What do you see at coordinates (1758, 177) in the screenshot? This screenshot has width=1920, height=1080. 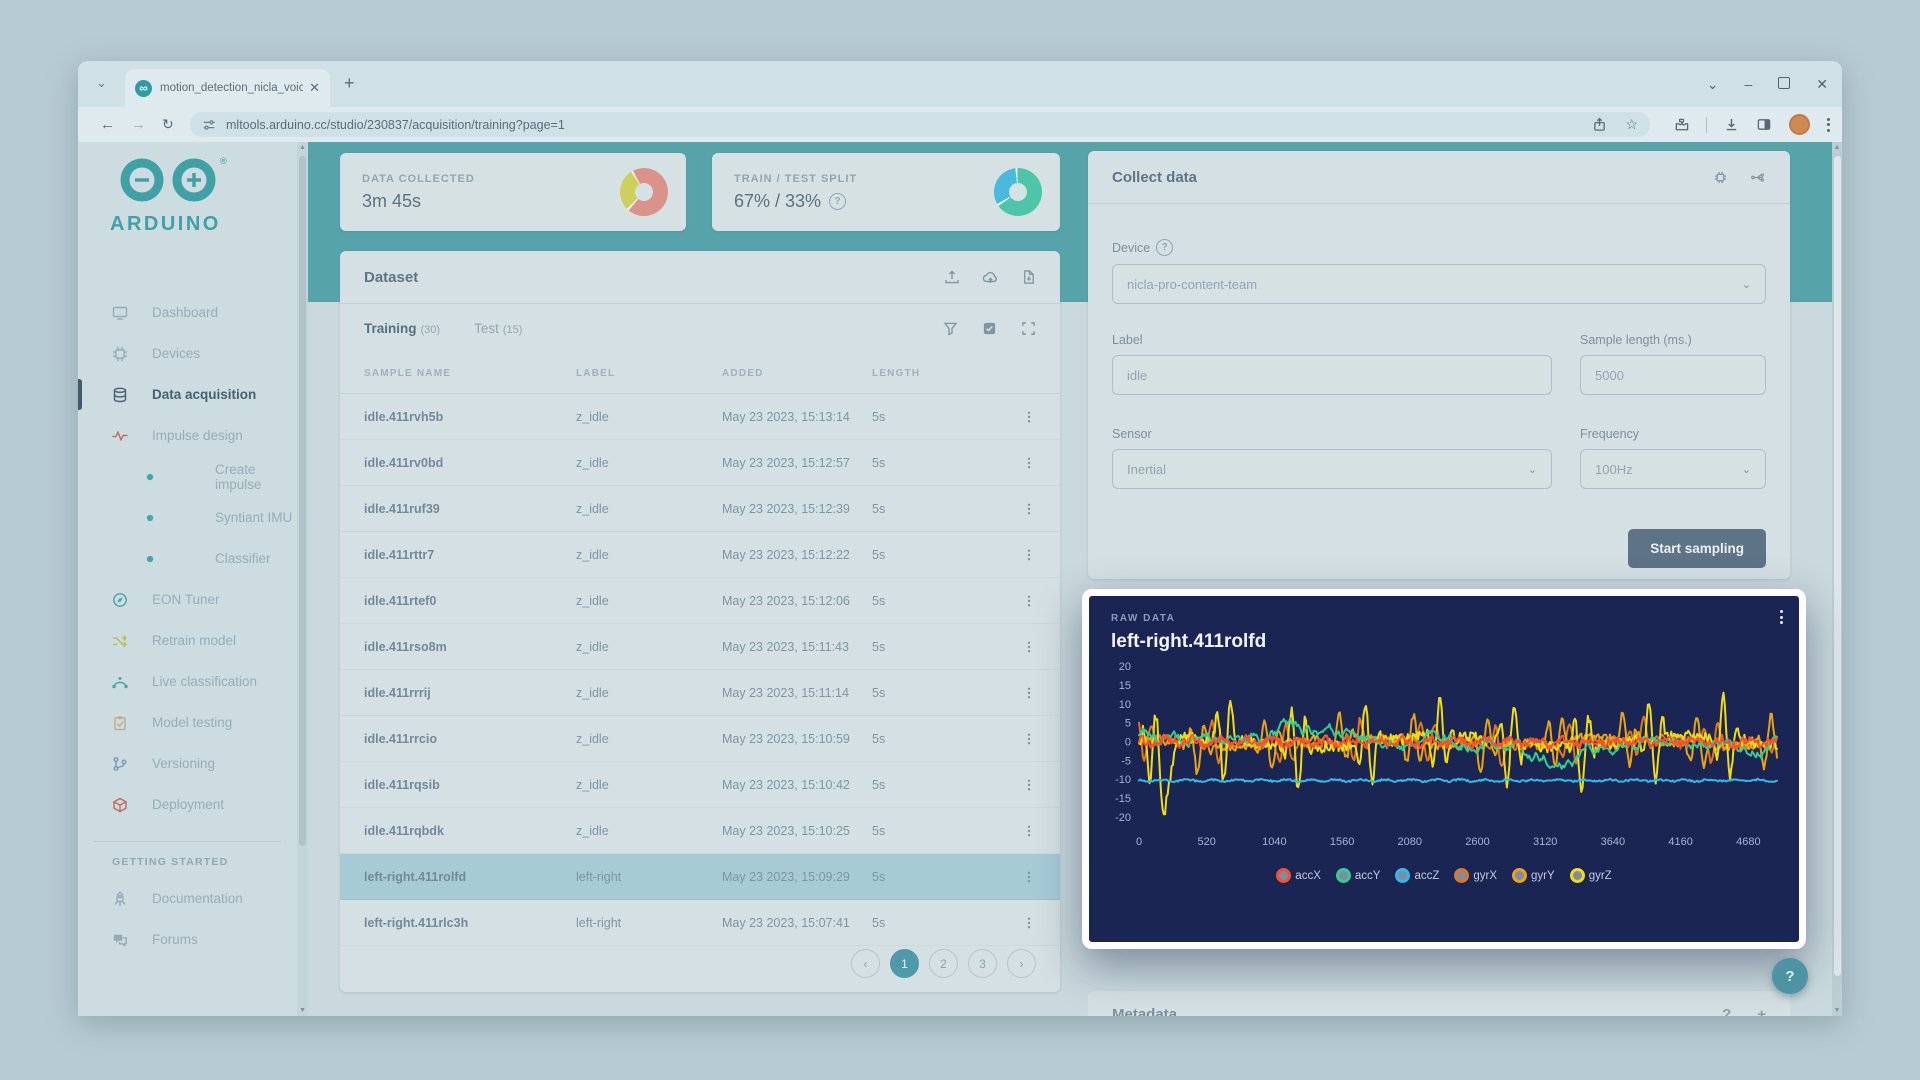 I see `usb-connection-icon` at bounding box center [1758, 177].